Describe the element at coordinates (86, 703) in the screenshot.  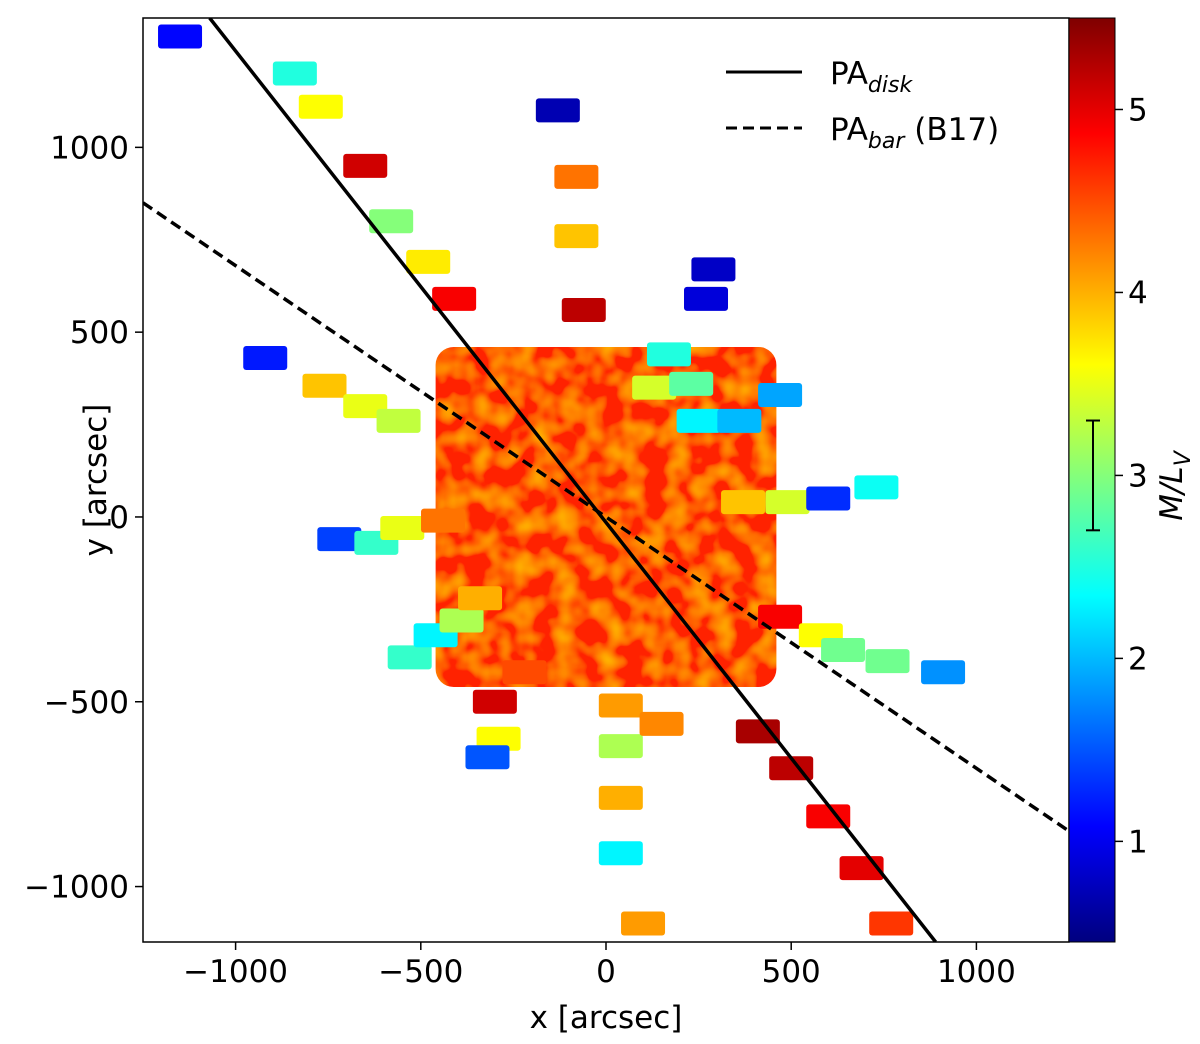
I see `y-tick-label-1: −500` at that location.